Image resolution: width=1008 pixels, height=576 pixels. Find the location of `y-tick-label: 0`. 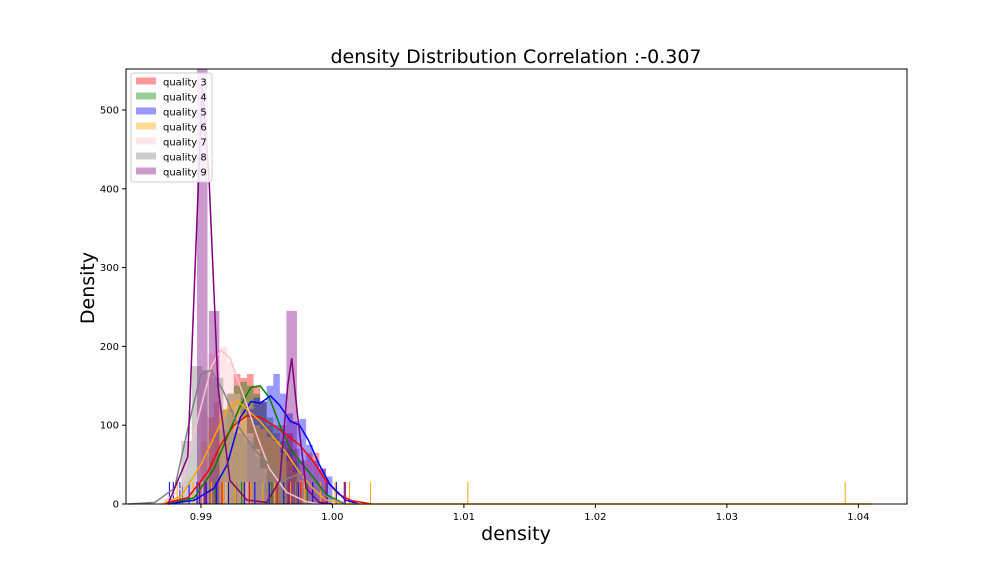

y-tick-label: 0 is located at coordinates (116, 505).